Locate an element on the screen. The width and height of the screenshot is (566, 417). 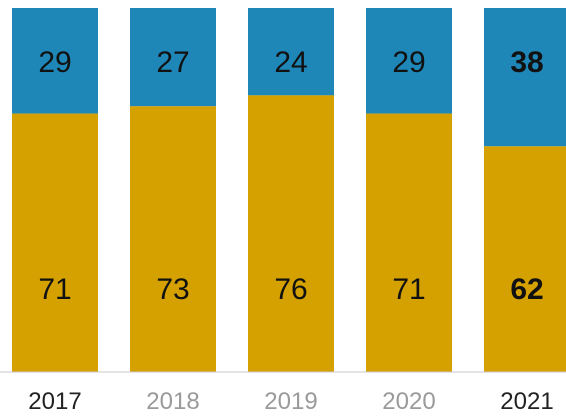
value-label-upper-2021: 38 is located at coordinates (526, 62).